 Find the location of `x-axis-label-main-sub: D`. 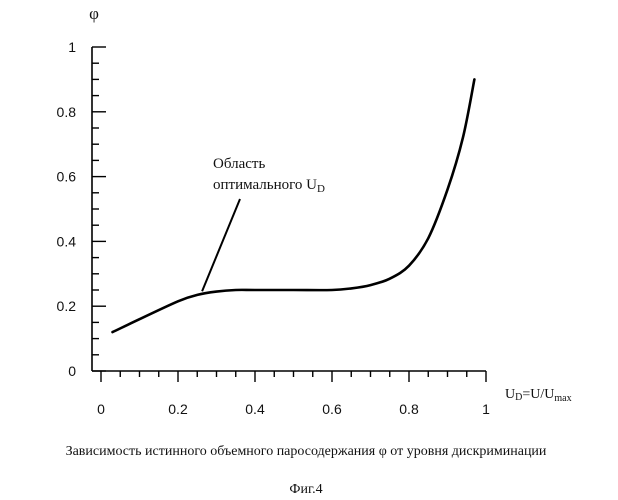

x-axis-label-main-sub: D is located at coordinates (518, 397).